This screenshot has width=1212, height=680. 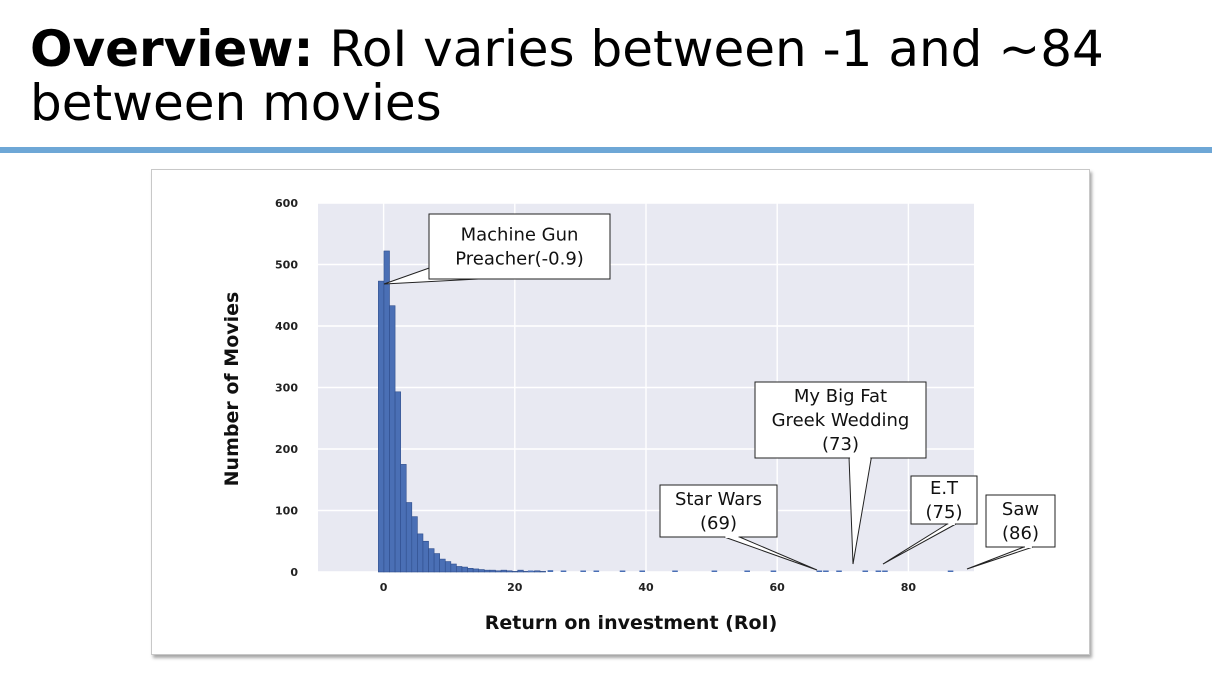 What do you see at coordinates (286, 388) in the screenshot?
I see `y-tick-label: 300` at bounding box center [286, 388].